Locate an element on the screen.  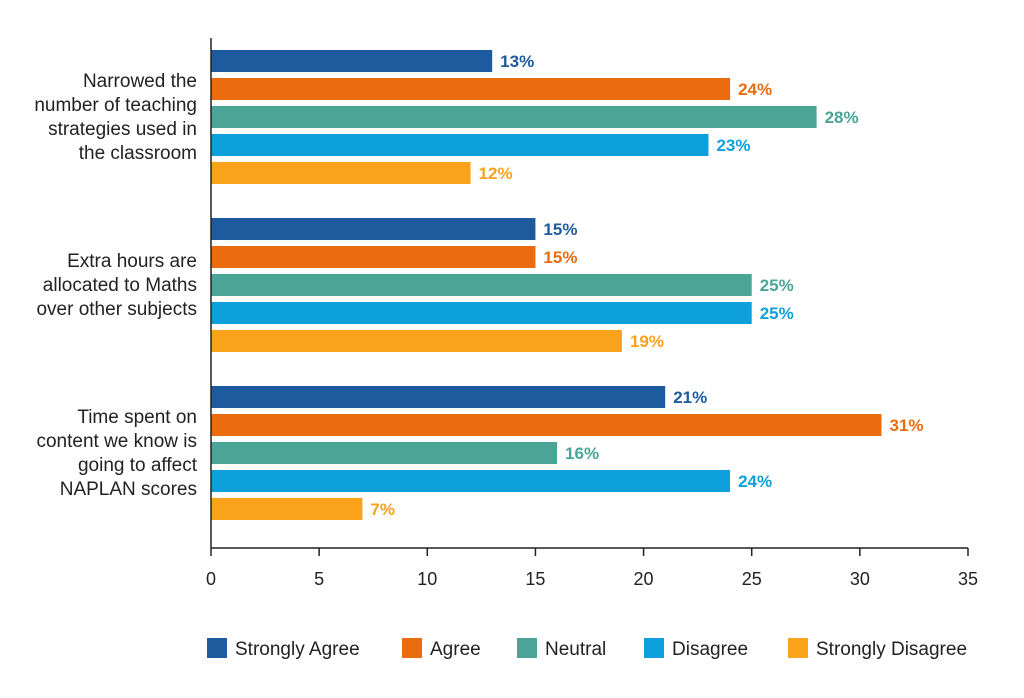
value-label: 16% is located at coordinates (582, 453).